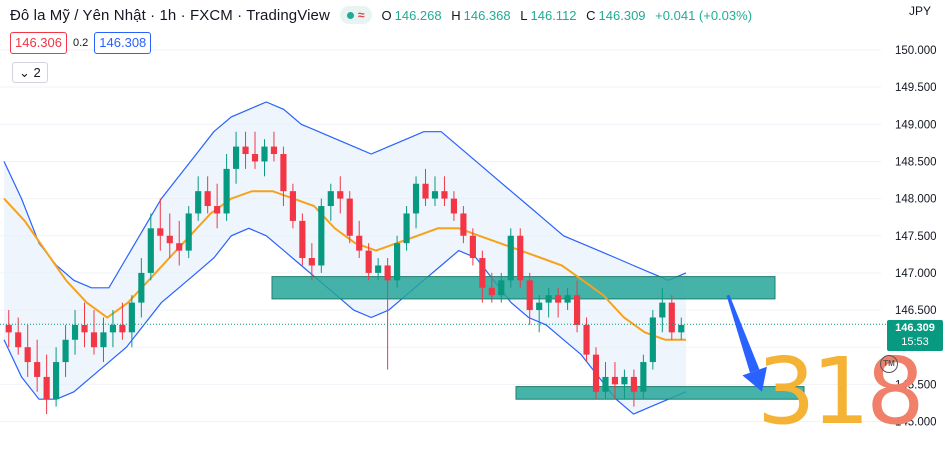 This screenshot has width=949, height=454. Describe the element at coordinates (889, 364) in the screenshot. I see `trademark-icon: TM` at that location.